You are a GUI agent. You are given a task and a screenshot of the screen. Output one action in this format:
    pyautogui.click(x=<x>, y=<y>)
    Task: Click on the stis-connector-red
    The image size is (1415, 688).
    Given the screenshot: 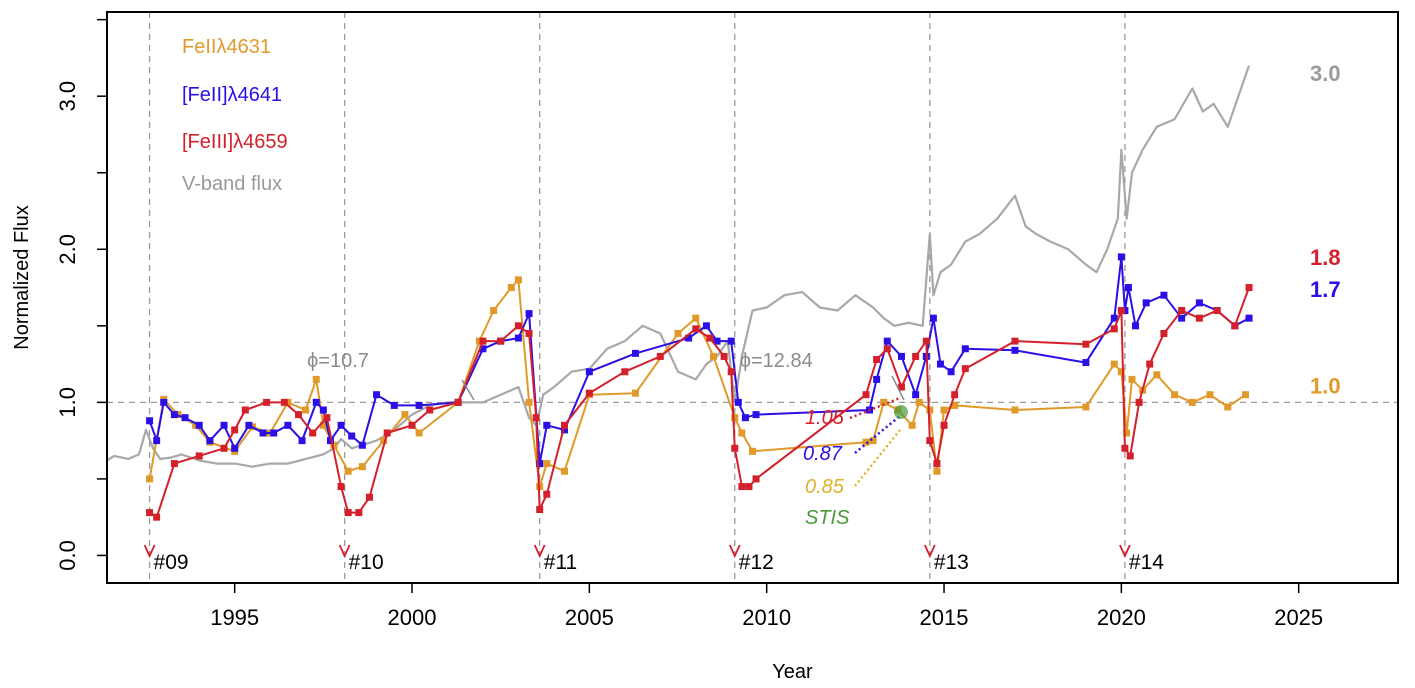 What is the action you would take?
    pyautogui.click(x=875, y=408)
    